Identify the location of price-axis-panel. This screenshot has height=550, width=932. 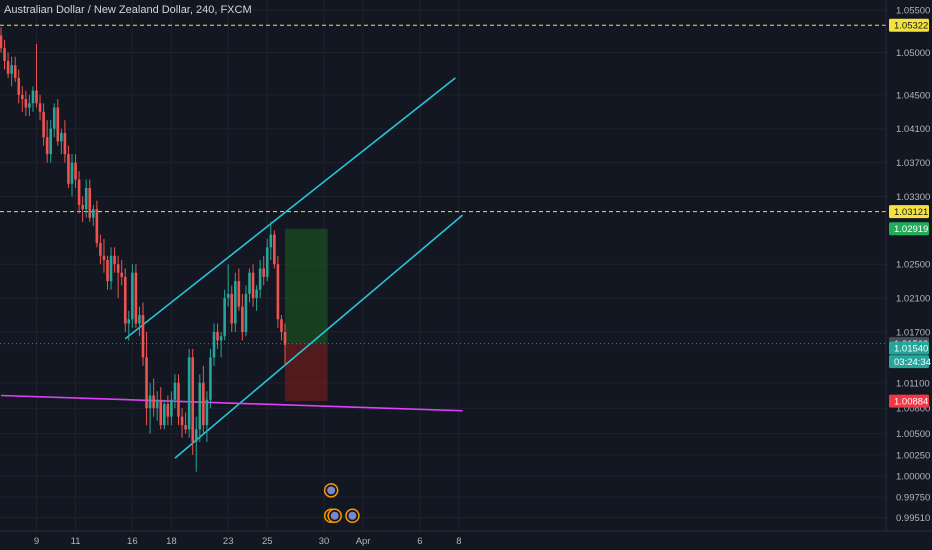
(909, 275).